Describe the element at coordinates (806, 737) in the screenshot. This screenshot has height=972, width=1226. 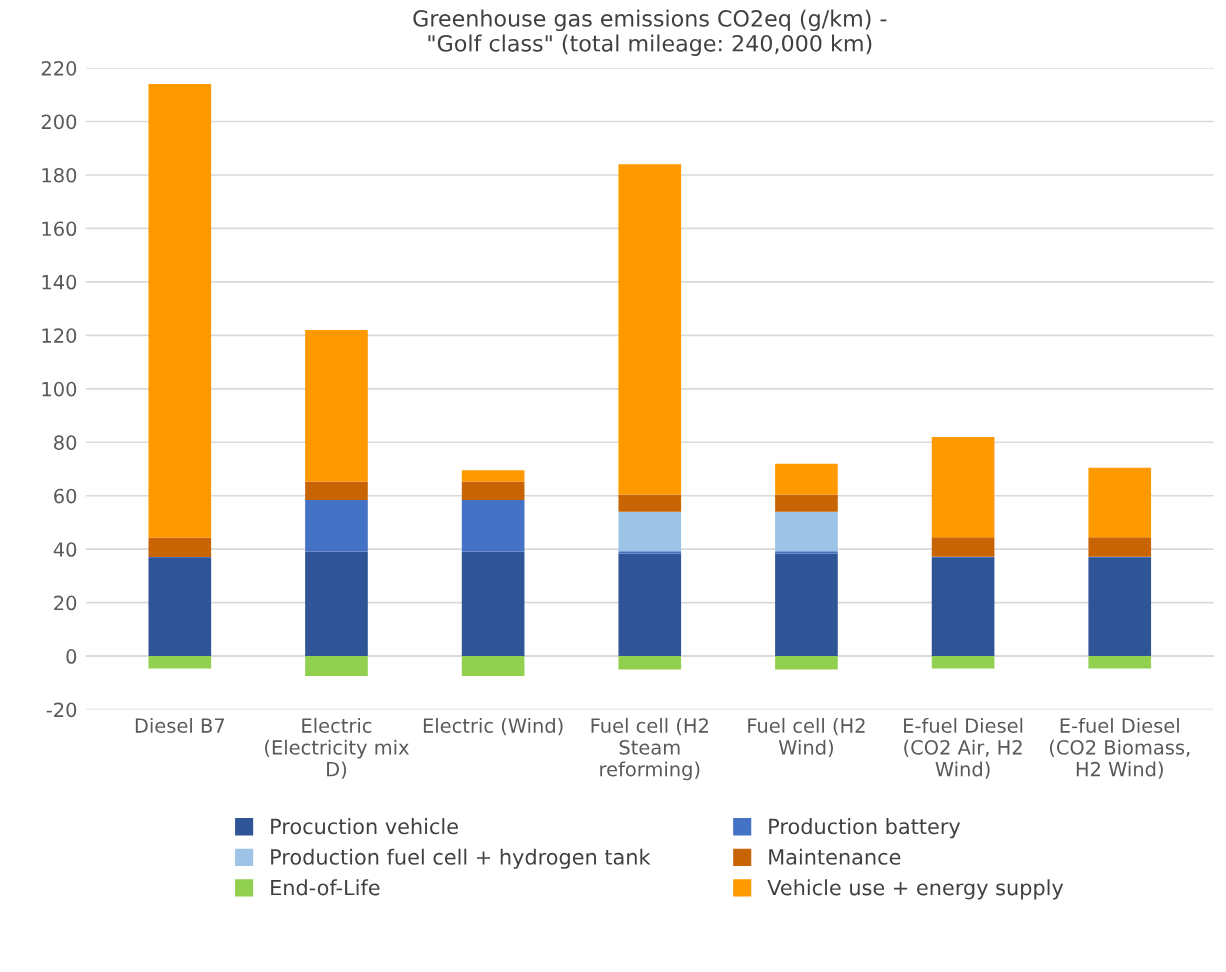
I see `x-tick-label: Fuel cell (H2 Wind)` at that location.